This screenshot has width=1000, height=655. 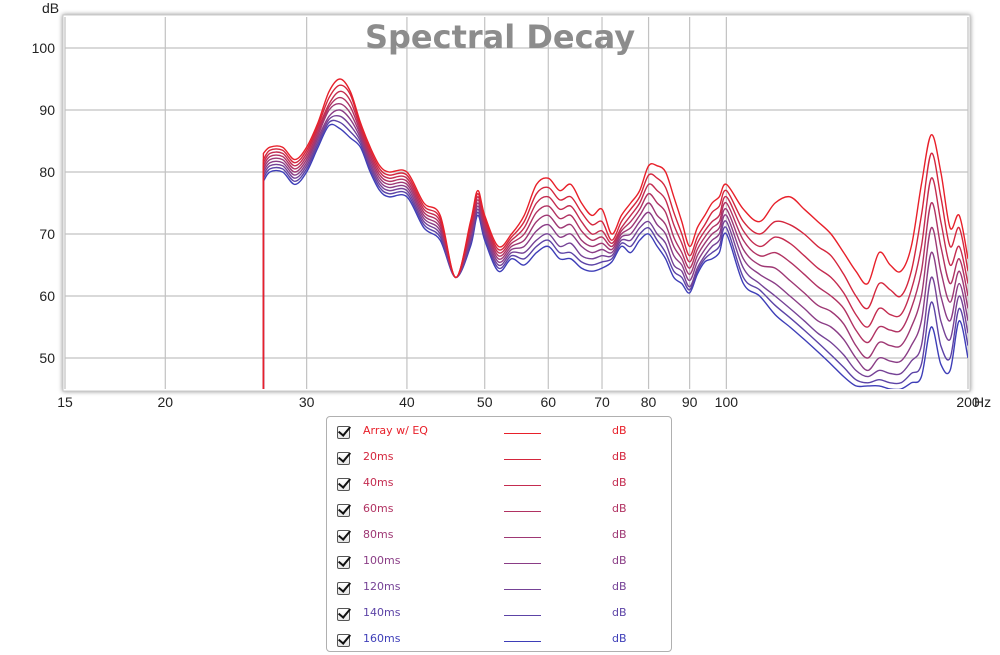 What do you see at coordinates (982, 402) in the screenshot?
I see `x-axis-unit: Hz` at bounding box center [982, 402].